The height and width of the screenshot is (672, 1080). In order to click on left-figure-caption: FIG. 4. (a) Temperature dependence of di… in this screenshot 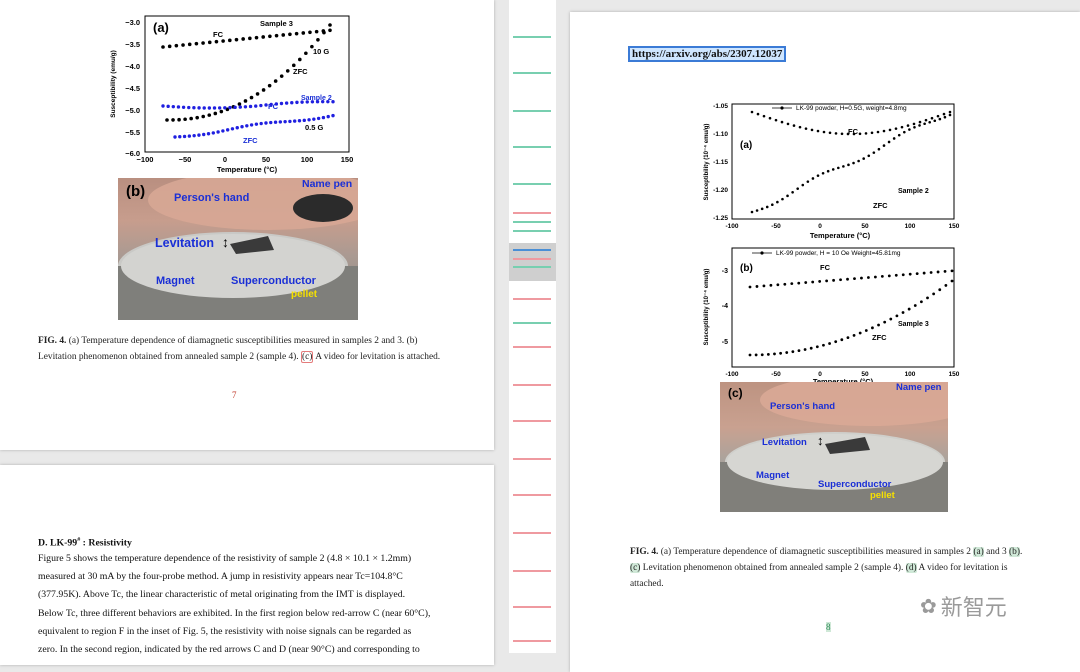, I will do `click(248, 349)`.